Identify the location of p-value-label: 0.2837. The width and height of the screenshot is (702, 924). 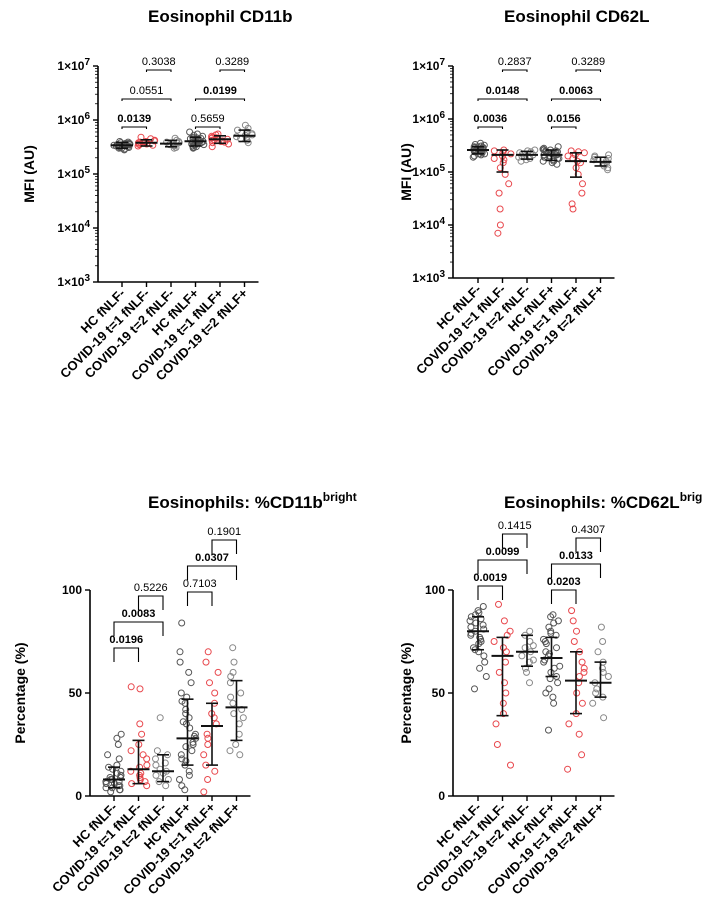
(515, 62).